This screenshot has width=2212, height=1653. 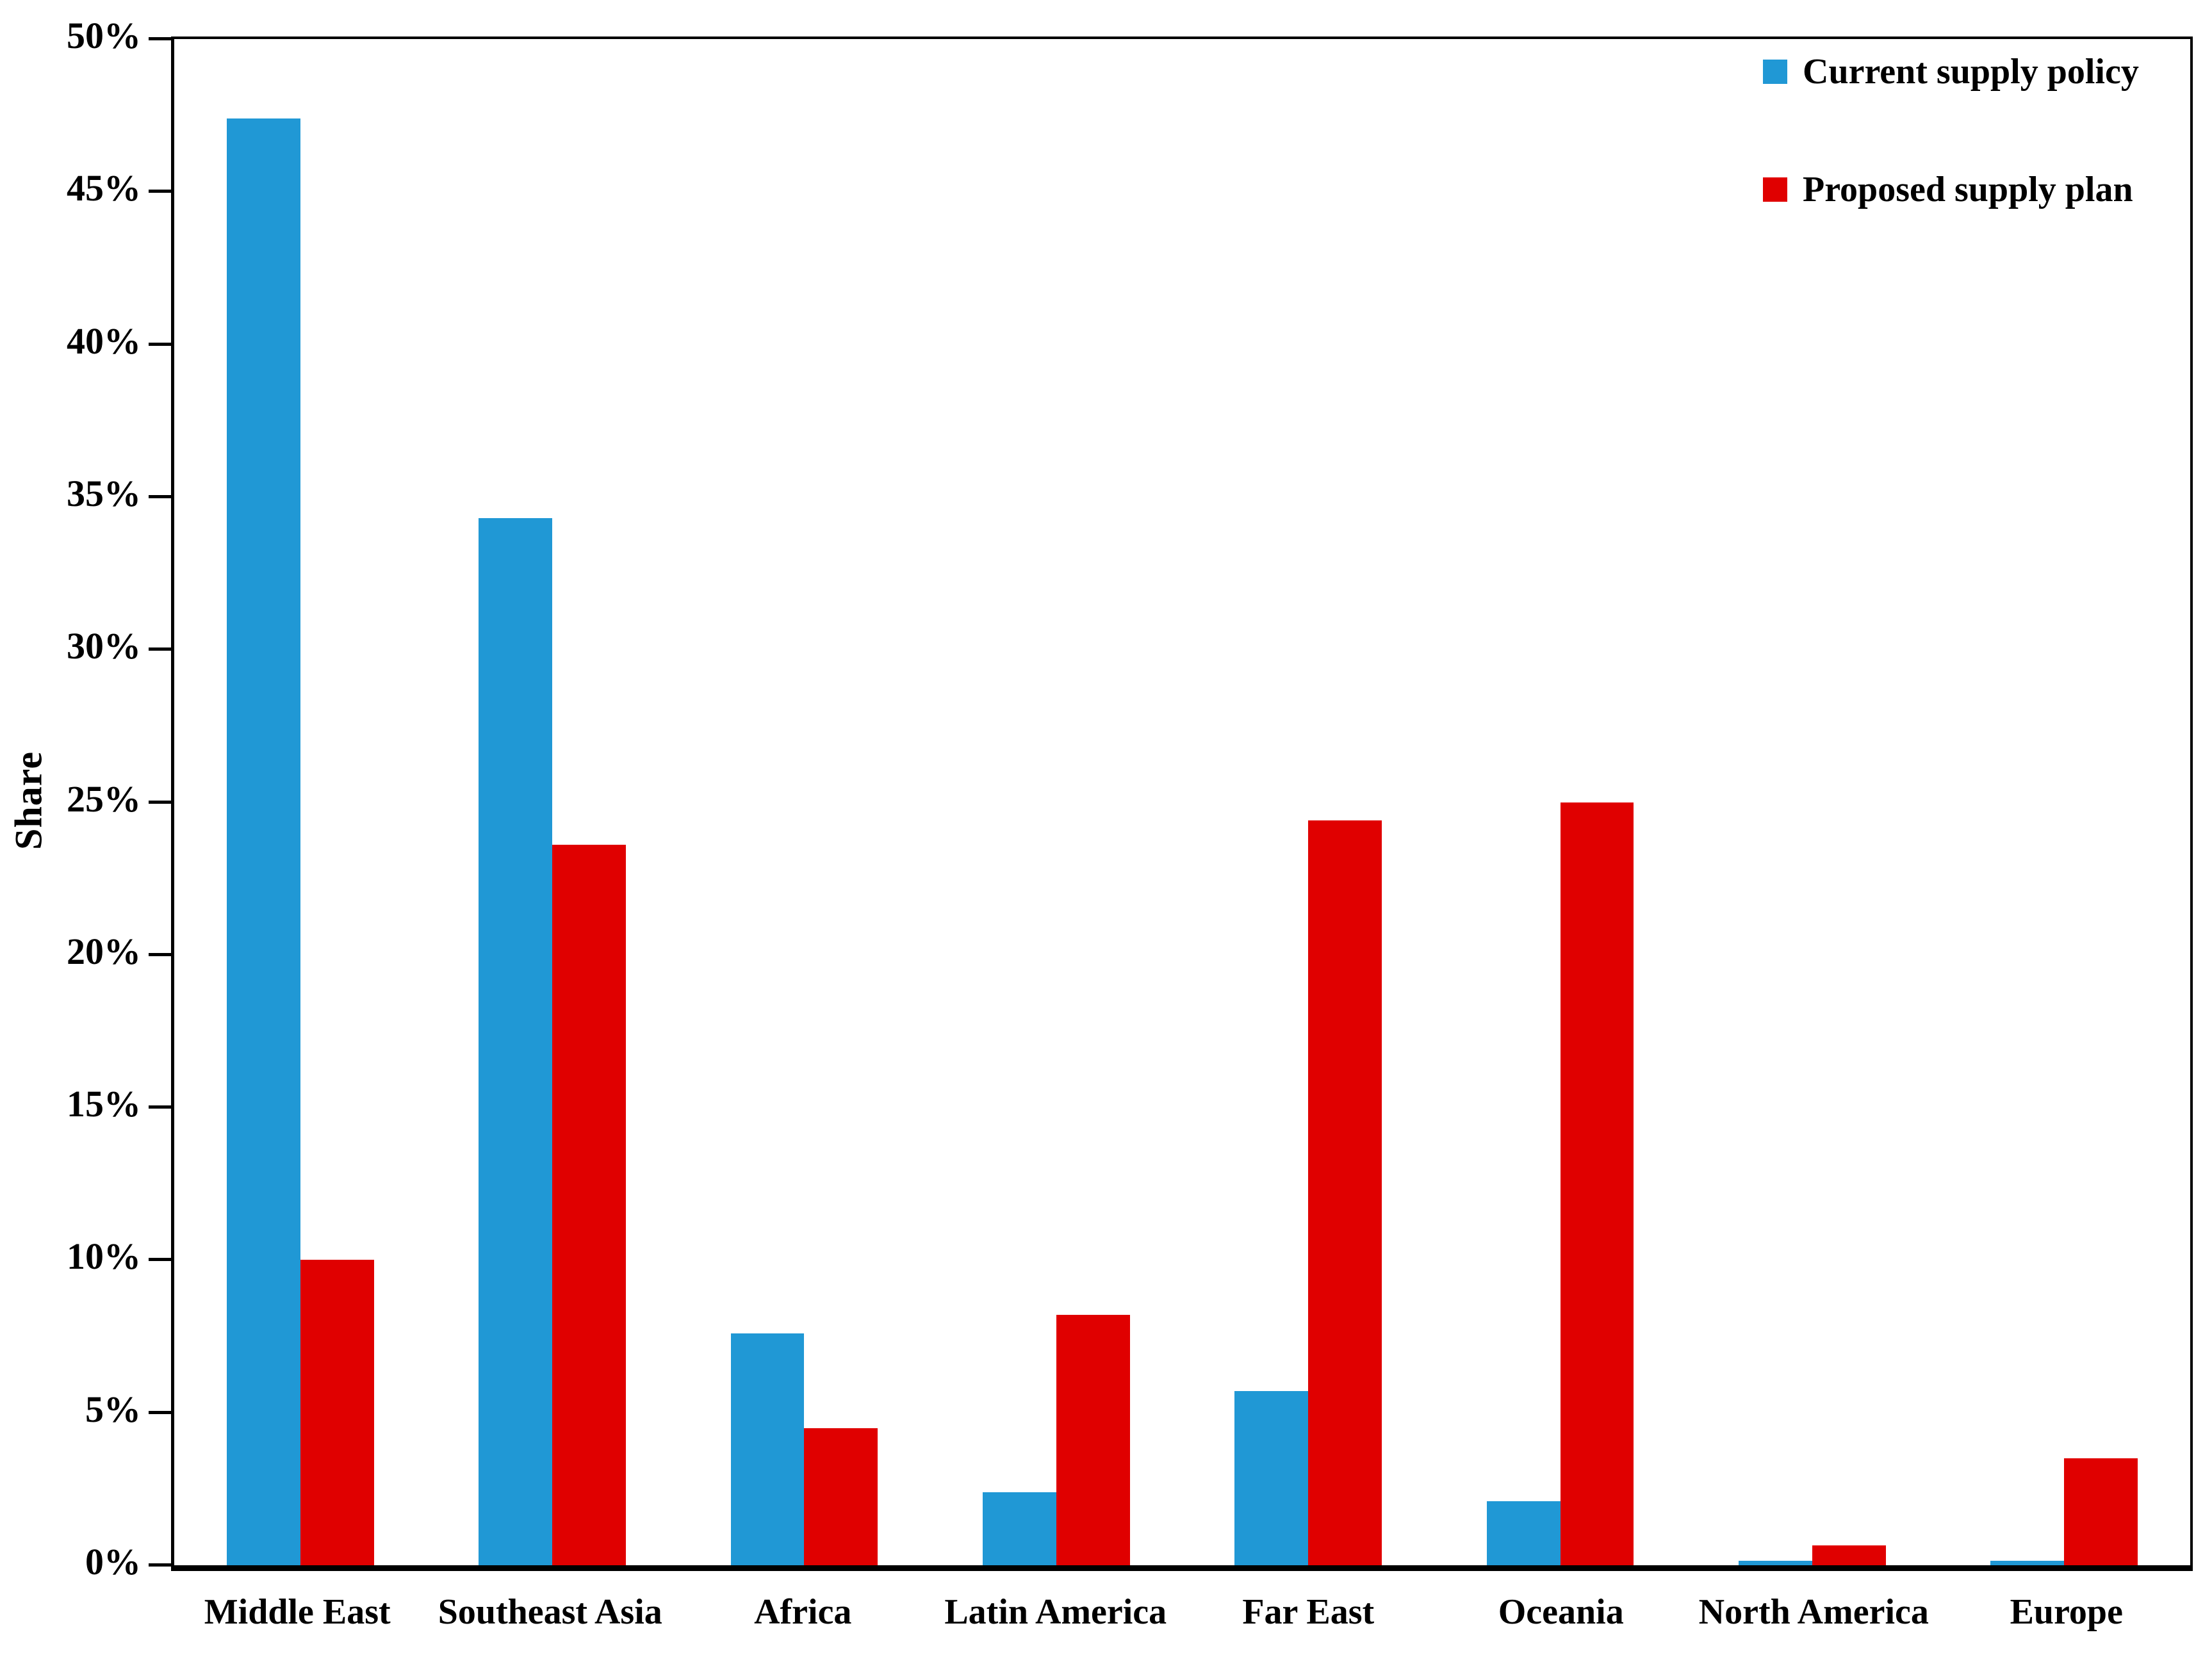 What do you see at coordinates (1055, 1612) in the screenshot?
I see `x-axis-label: Latin America` at bounding box center [1055, 1612].